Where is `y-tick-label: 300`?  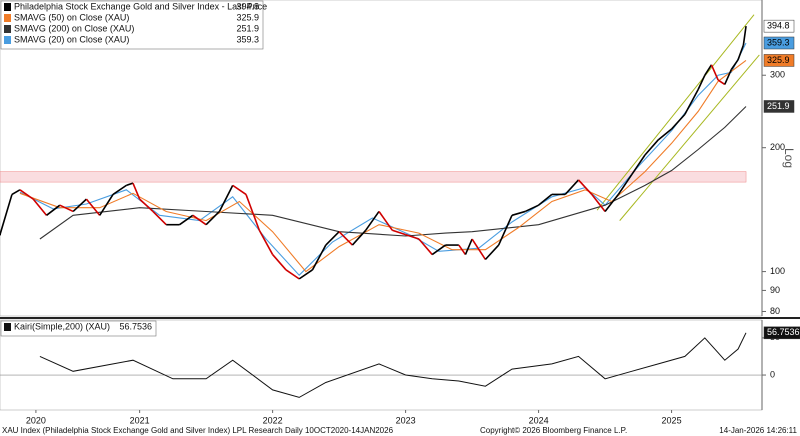
y-tick-label: 300 is located at coordinates (777, 75).